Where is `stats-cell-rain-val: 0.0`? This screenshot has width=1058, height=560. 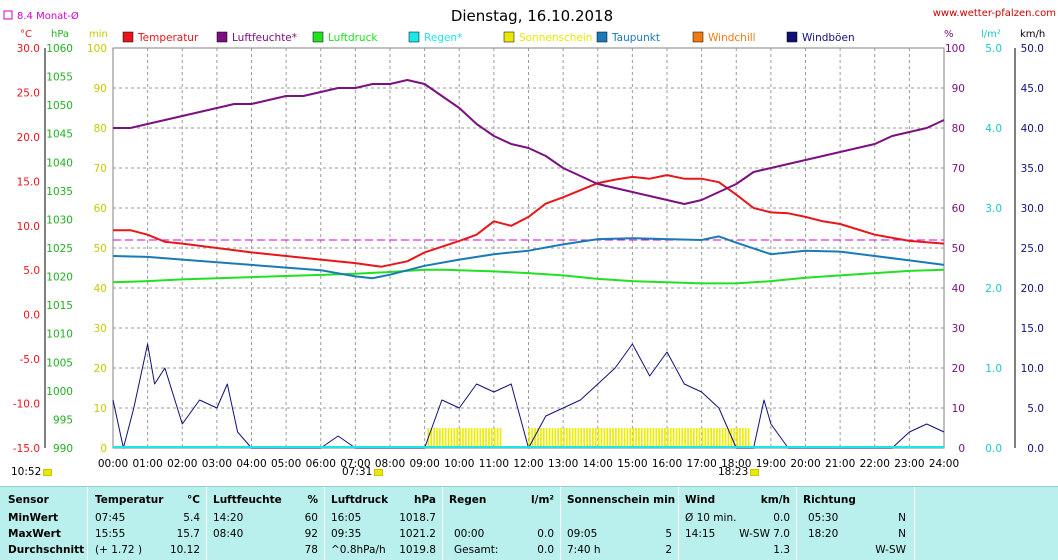
stats-cell-rain-val: 0.0 is located at coordinates (545, 534).